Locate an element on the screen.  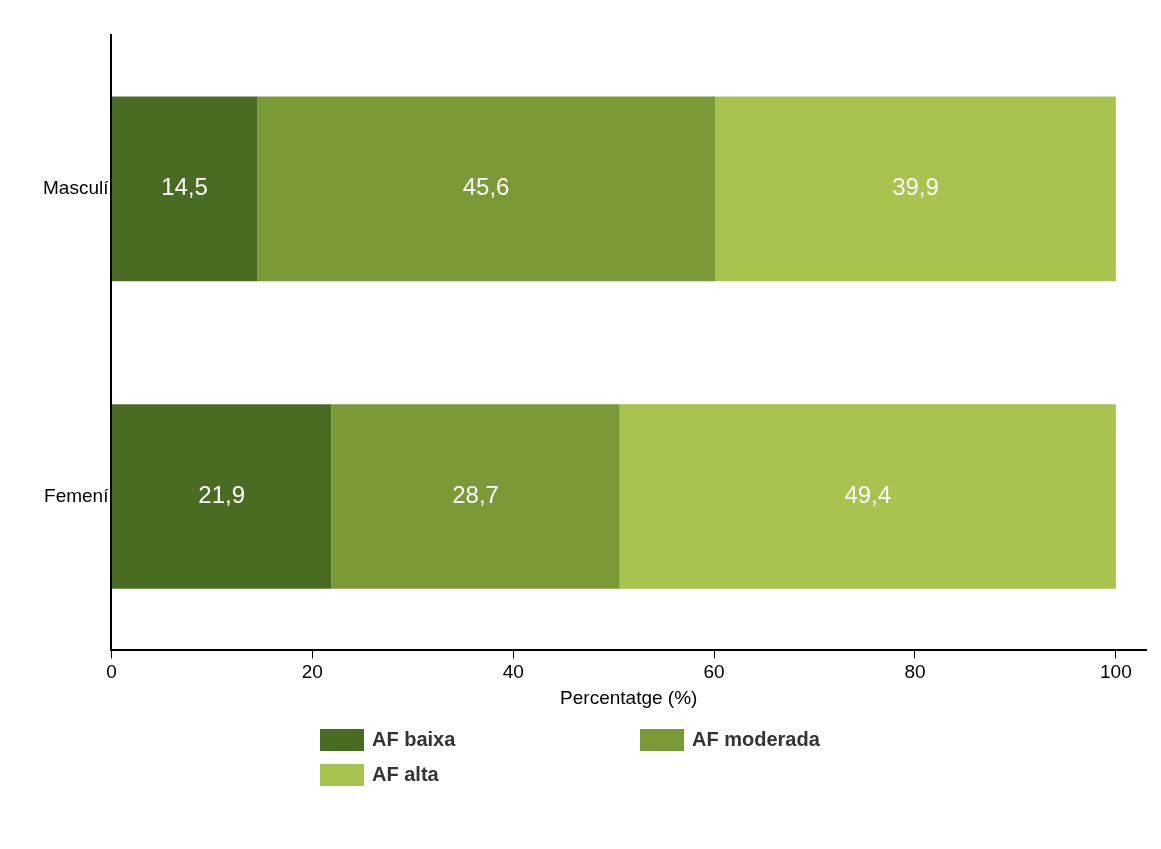
data-label: 28,7 is located at coordinates (475, 495).